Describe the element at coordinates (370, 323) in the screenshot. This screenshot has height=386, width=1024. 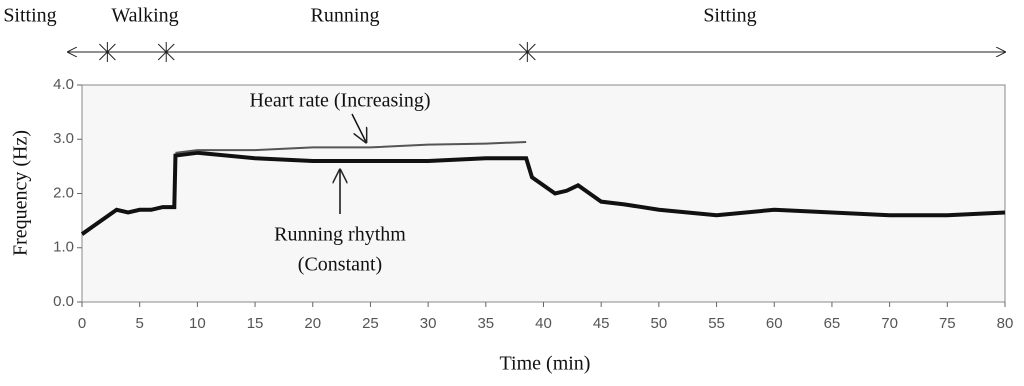
I see `x-tick-label: 25` at that location.